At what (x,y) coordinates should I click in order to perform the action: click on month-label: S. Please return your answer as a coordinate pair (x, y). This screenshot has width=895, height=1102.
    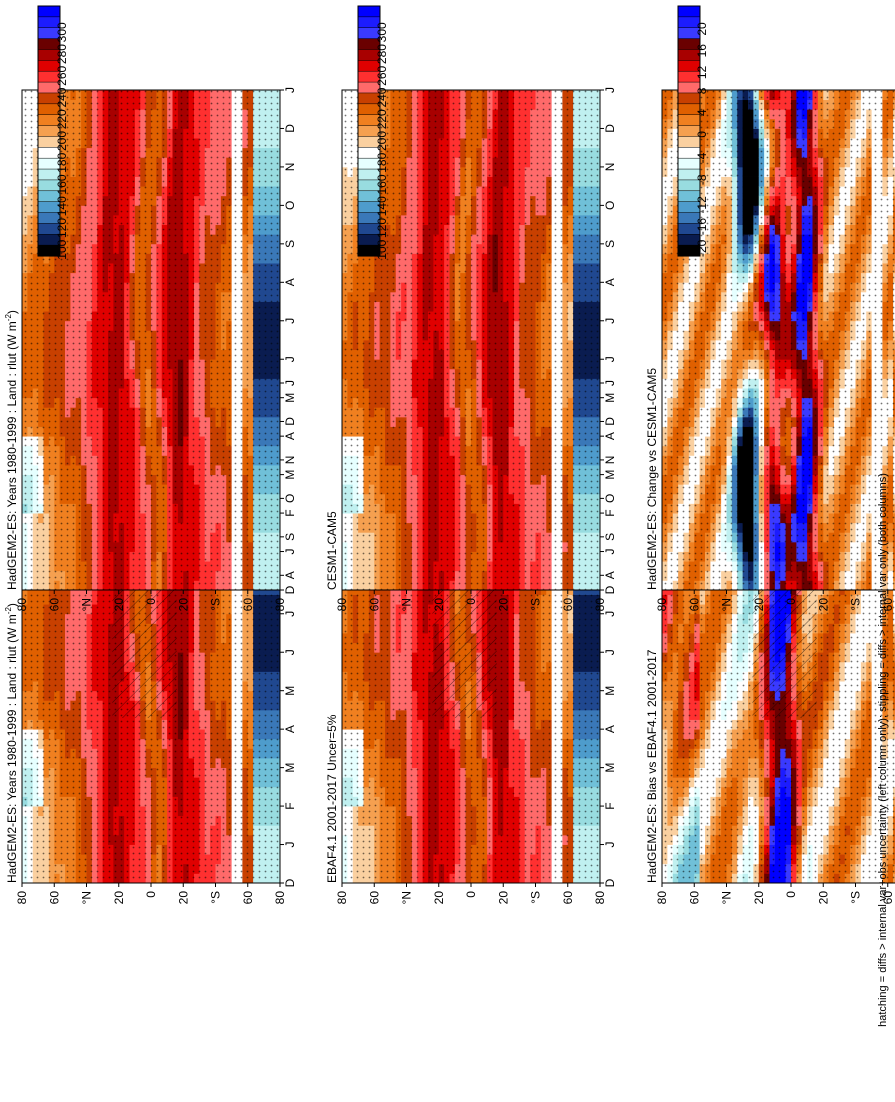
    Looking at the image, I should click on (290, 537).